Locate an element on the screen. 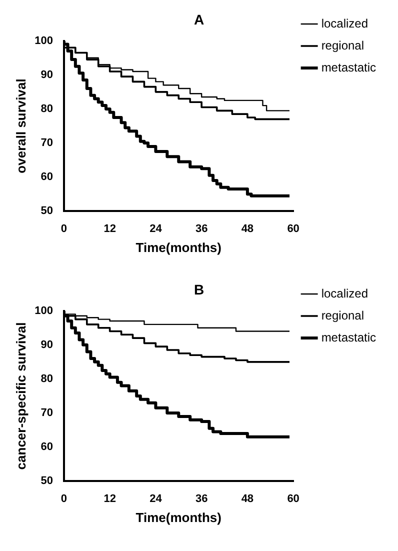 The width and height of the screenshot is (398, 551). y-axis-title: cancer-specific survival is located at coordinates (20, 396).